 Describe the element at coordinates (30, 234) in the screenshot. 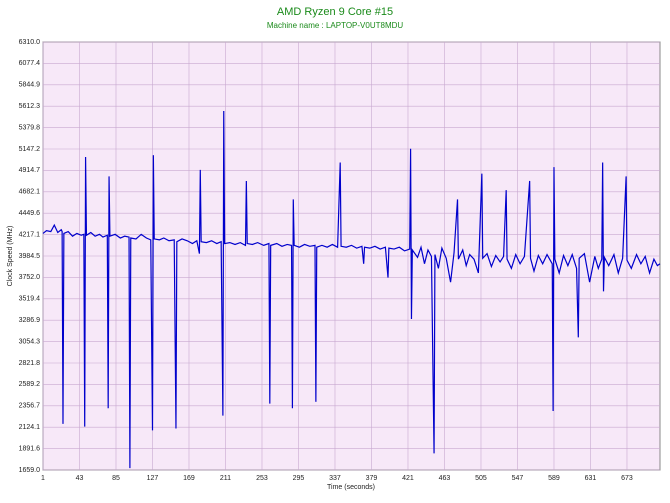

I see `y-tick-label: 4217.1` at that location.